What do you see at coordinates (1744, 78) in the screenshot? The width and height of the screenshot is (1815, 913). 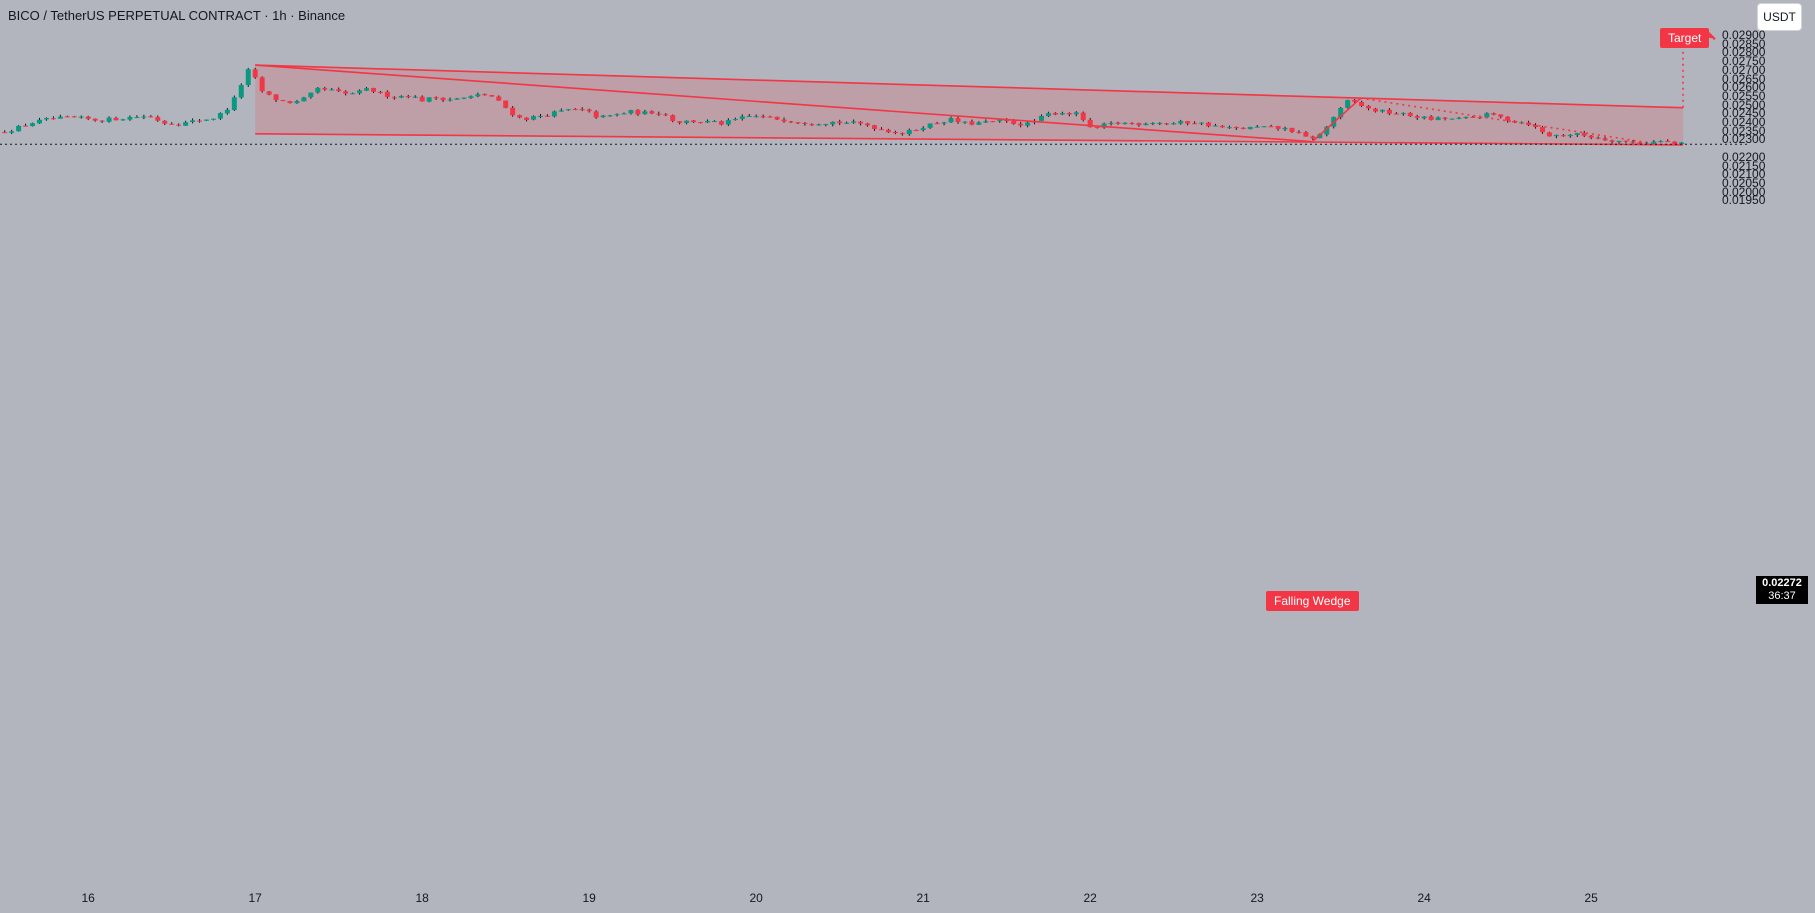 I see `price-tick-label: 0.02650` at bounding box center [1744, 78].